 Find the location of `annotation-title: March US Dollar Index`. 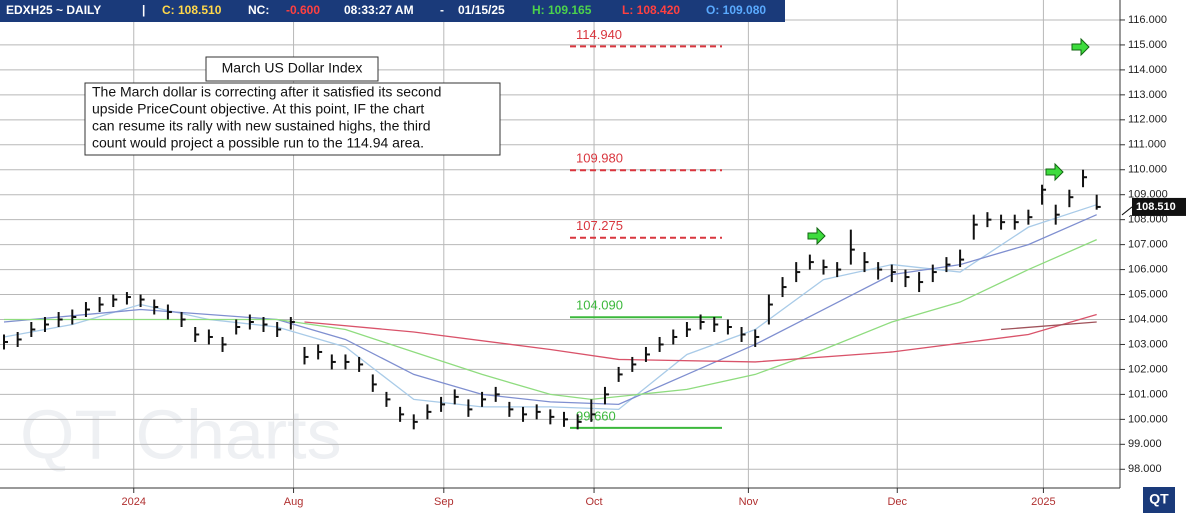

annotation-title: March US Dollar Index is located at coordinates (292, 68).